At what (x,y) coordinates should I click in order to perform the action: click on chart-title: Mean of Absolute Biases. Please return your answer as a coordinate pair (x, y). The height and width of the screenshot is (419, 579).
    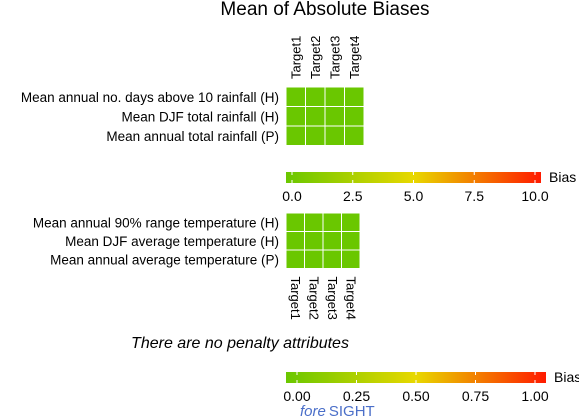
    Looking at the image, I should click on (324, 10).